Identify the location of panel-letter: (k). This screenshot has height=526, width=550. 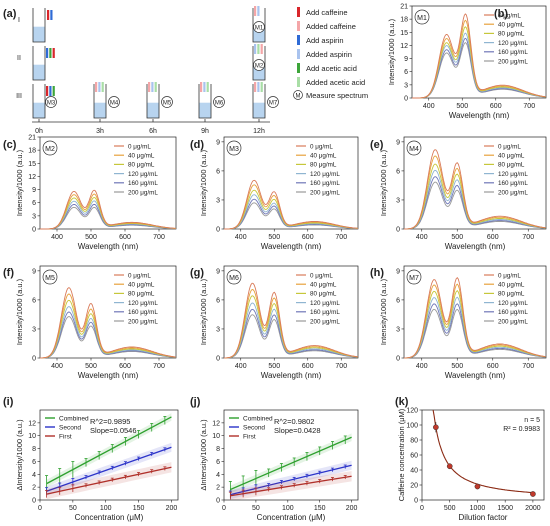
(402, 402).